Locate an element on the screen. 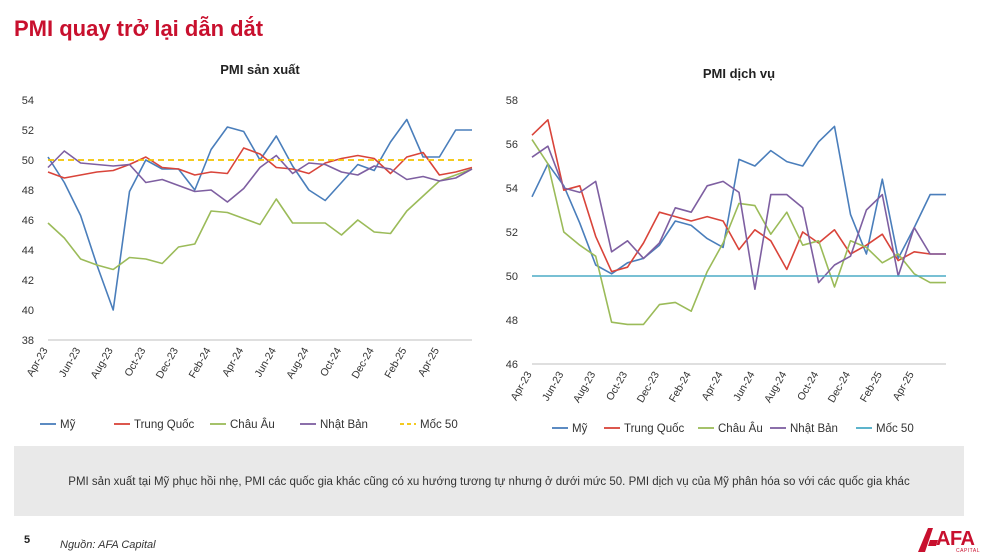 Image resolution: width=992 pixels, height=558 pixels. y-tick-label: 58 is located at coordinates (512, 101).